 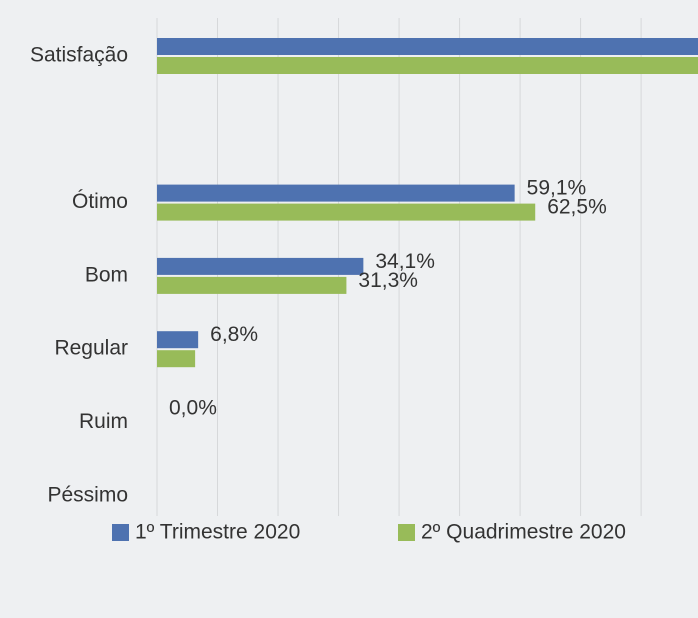 What do you see at coordinates (100, 201) in the screenshot?
I see `y-tick-label: Ótimo` at bounding box center [100, 201].